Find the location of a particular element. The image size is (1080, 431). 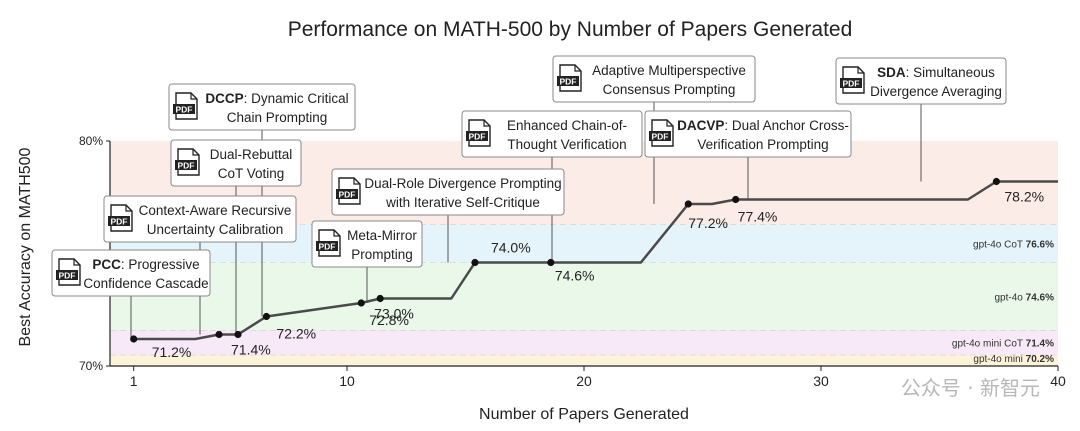

annotation-text-line1: Enhanced Chain-of- is located at coordinates (567, 125).